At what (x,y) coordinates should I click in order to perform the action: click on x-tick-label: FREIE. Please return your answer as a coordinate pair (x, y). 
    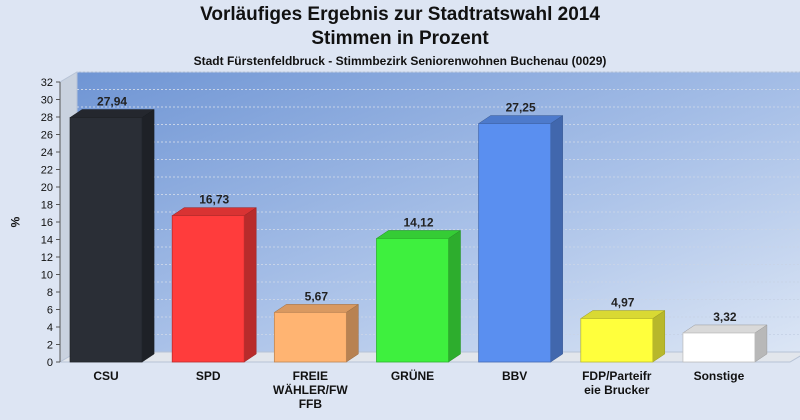
    Looking at the image, I should click on (310, 376).